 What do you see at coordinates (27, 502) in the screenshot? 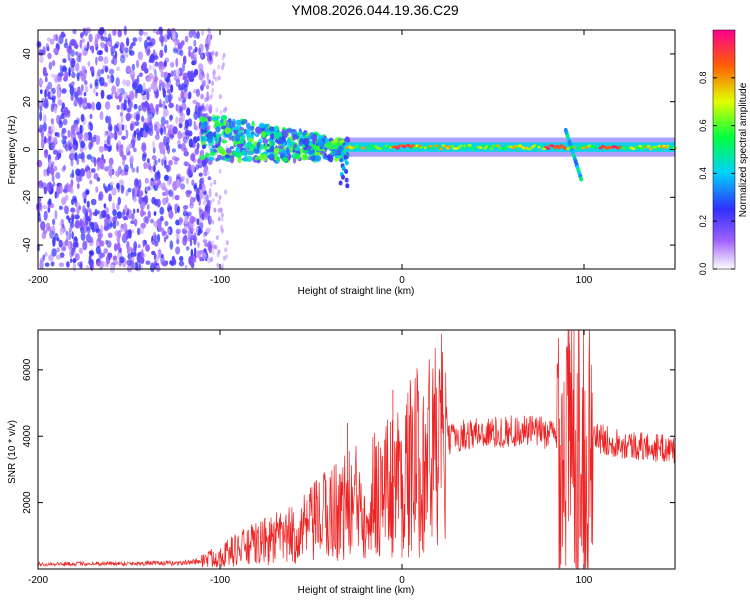
I see `snr-ytick-label: 2000` at bounding box center [27, 502].